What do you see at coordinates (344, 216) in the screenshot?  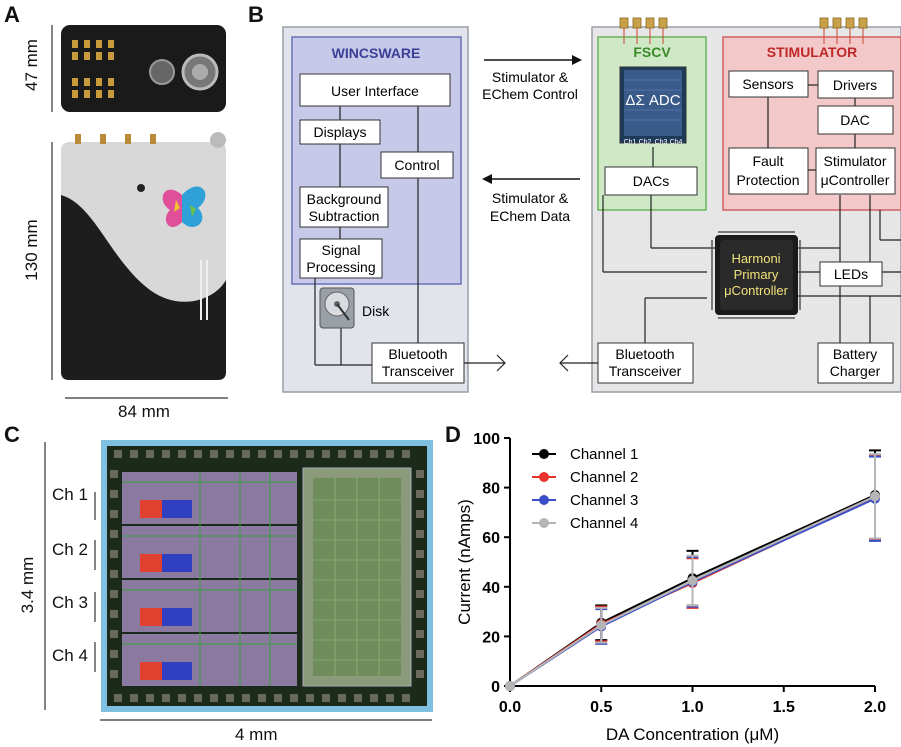 I see `bg-subtraction-label-2: Subtraction` at bounding box center [344, 216].